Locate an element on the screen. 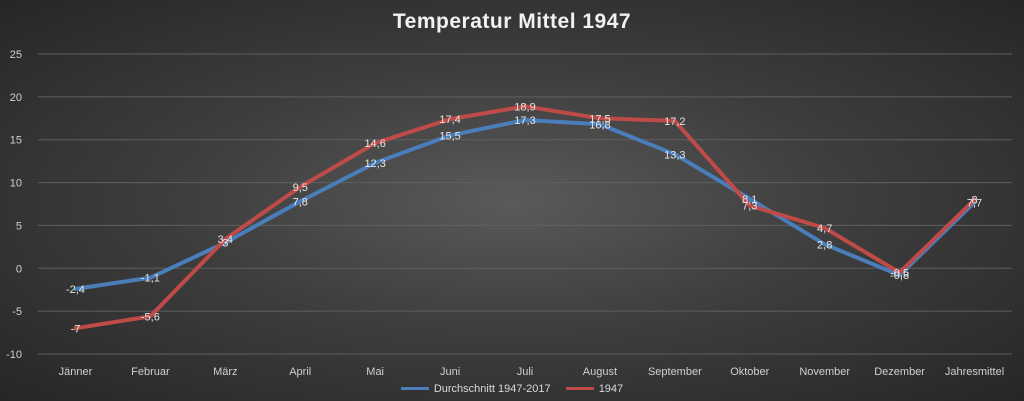  y-tick-label: 10 is located at coordinates (16, 184).